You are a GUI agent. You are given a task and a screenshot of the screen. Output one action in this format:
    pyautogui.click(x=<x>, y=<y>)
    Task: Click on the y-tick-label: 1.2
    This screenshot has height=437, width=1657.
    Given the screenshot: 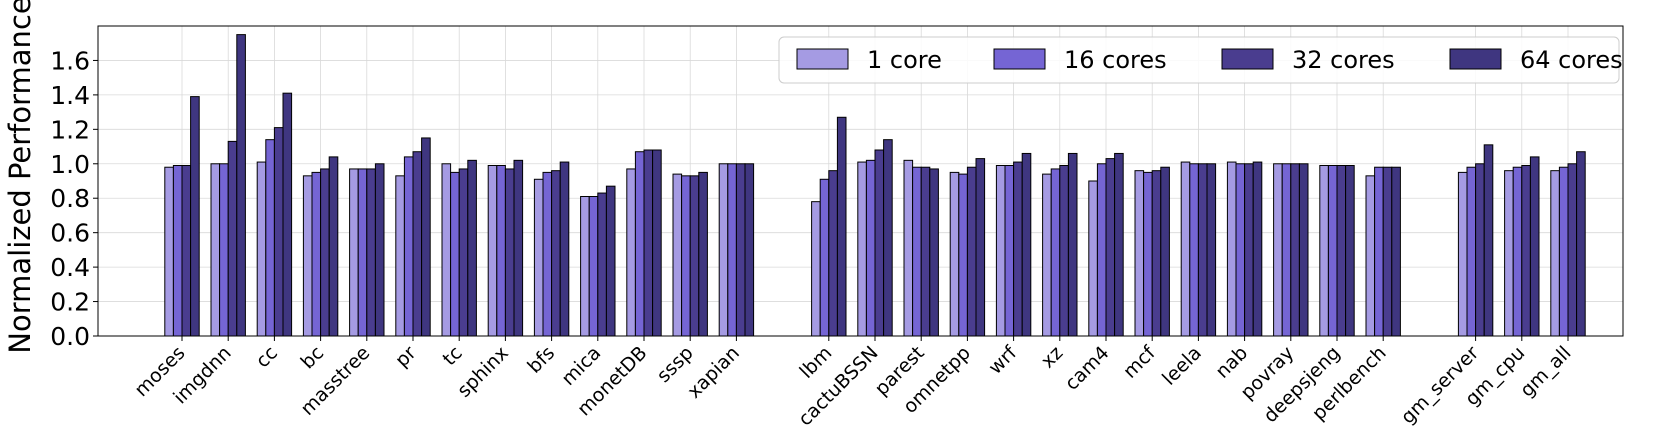 What is the action you would take?
    pyautogui.click(x=70, y=129)
    